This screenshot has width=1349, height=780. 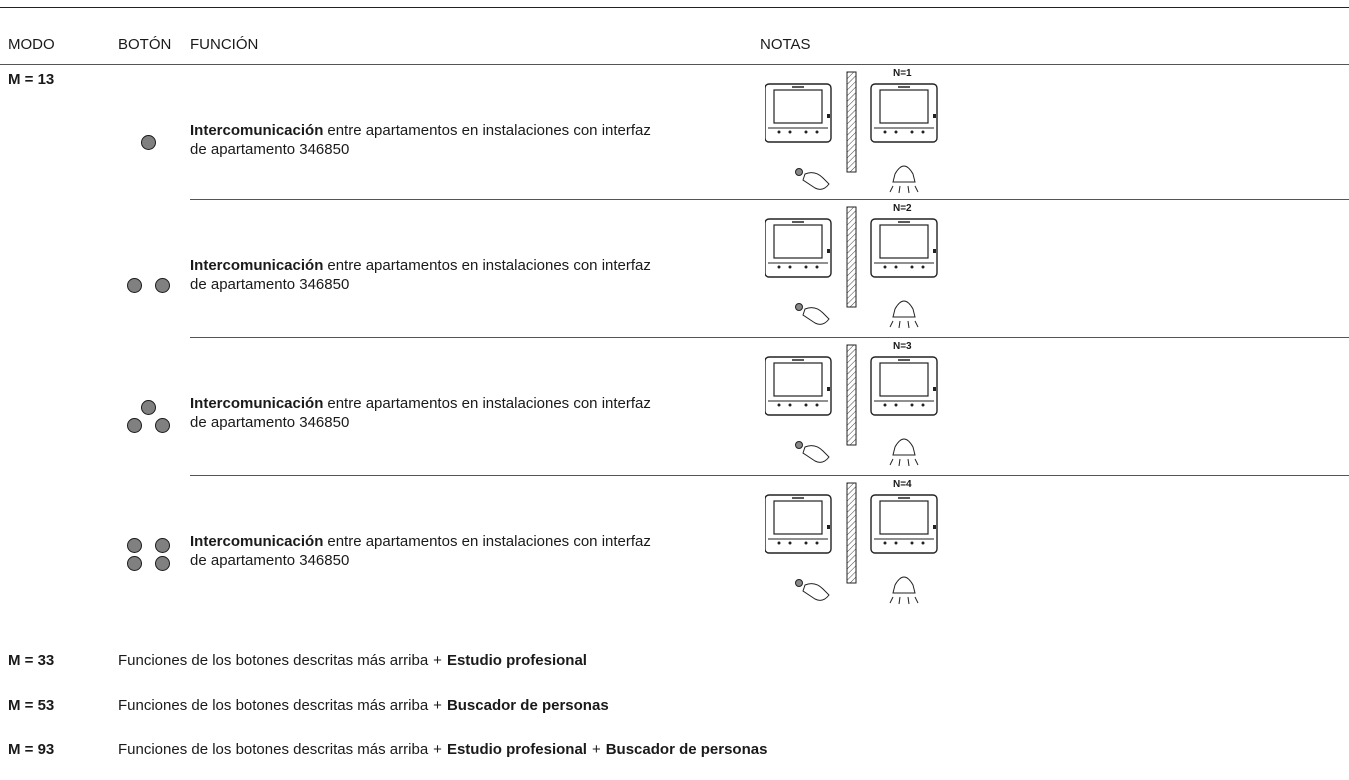 I want to click on mode-label: M = 13, so click(x=31, y=79).